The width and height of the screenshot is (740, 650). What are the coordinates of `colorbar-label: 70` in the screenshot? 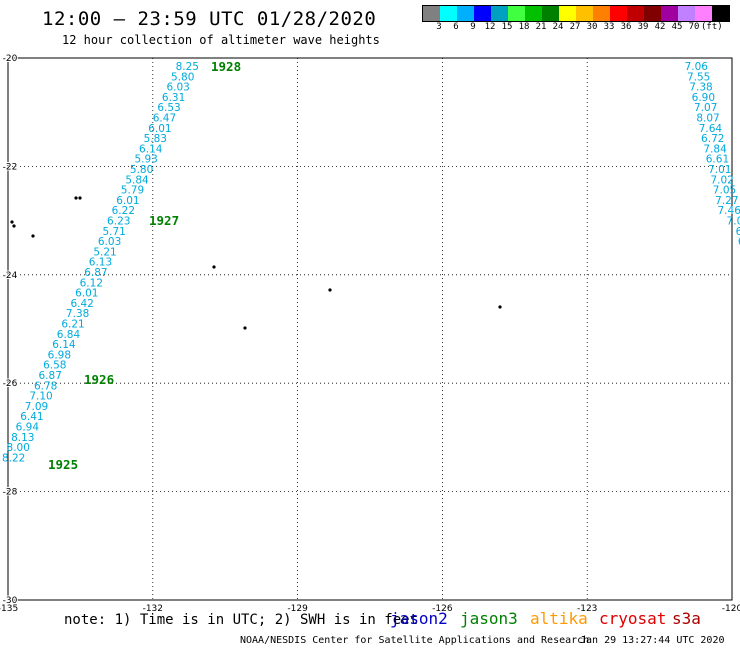 It's located at (694, 27).